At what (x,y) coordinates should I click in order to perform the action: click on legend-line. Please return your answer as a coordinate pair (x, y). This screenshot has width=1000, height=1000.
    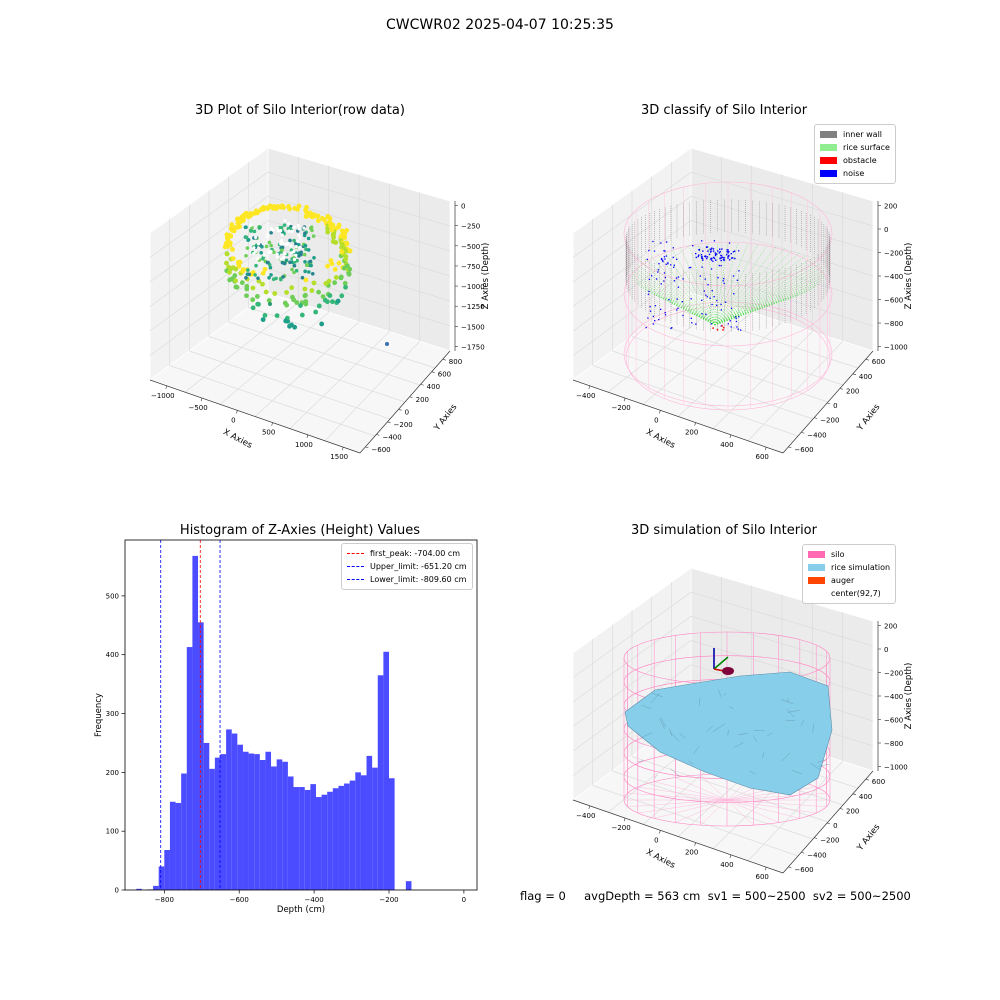
    Looking at the image, I should click on (355, 579).